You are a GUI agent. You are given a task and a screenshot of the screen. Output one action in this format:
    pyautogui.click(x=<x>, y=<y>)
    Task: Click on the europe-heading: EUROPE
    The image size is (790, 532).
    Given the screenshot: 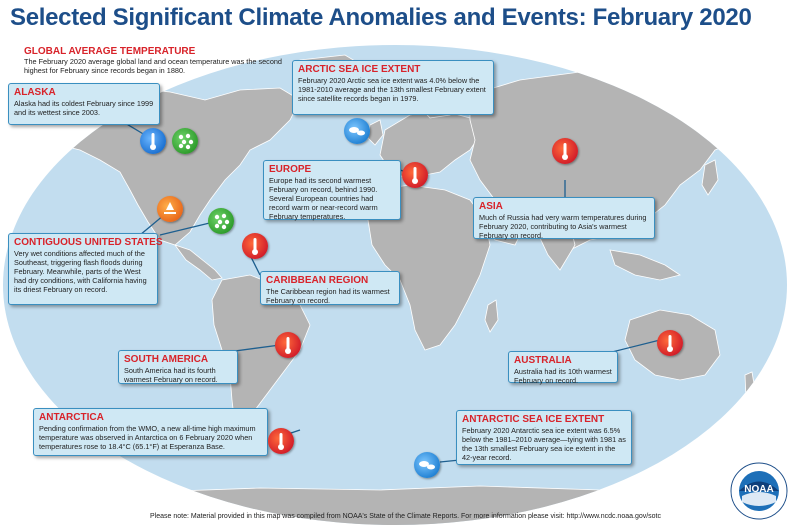 What is the action you would take?
    pyautogui.click(x=290, y=169)
    